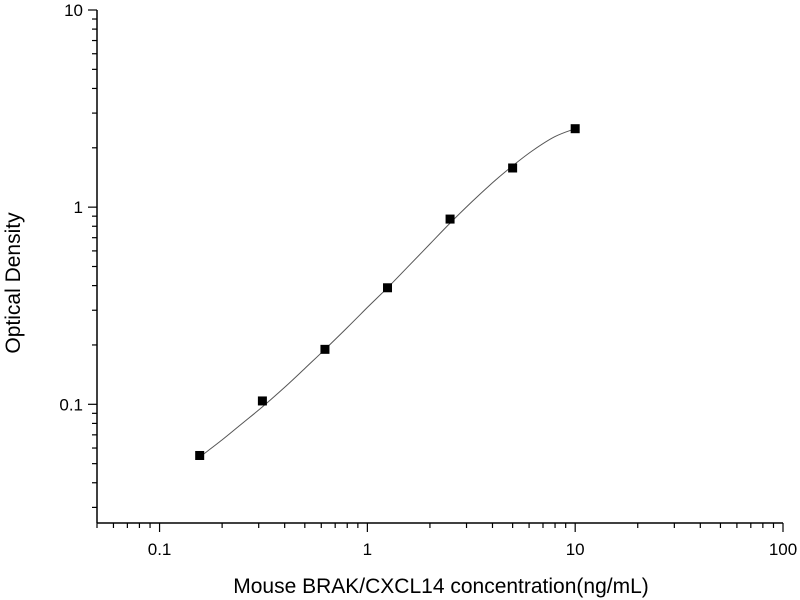 This screenshot has width=800, height=600. What do you see at coordinates (71, 404) in the screenshot?
I see `y-tick-label: 0.1` at bounding box center [71, 404].